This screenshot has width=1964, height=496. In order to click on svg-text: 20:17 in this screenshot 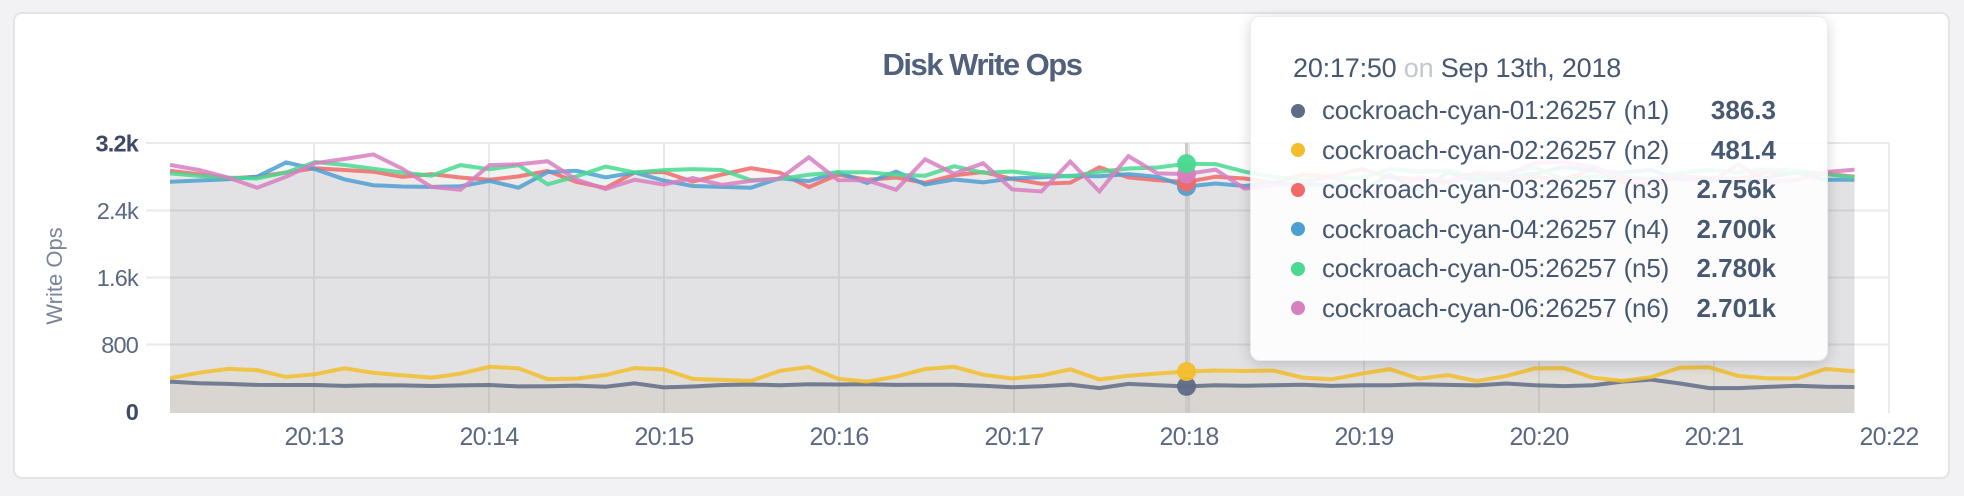, I will do `click(1013, 437)`.